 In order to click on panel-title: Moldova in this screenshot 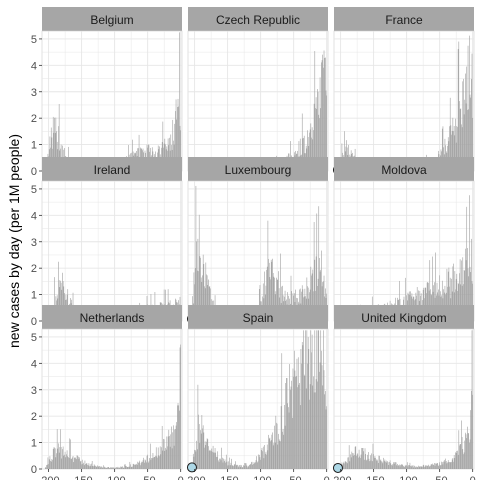, I will do `click(404, 170)`.